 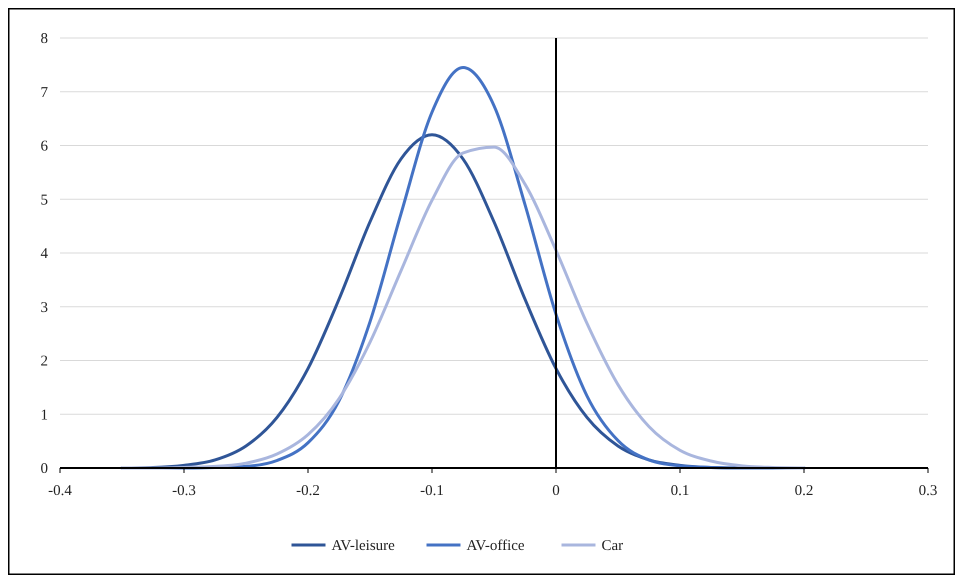 I want to click on y-tick-label: 1, so click(x=44, y=415).